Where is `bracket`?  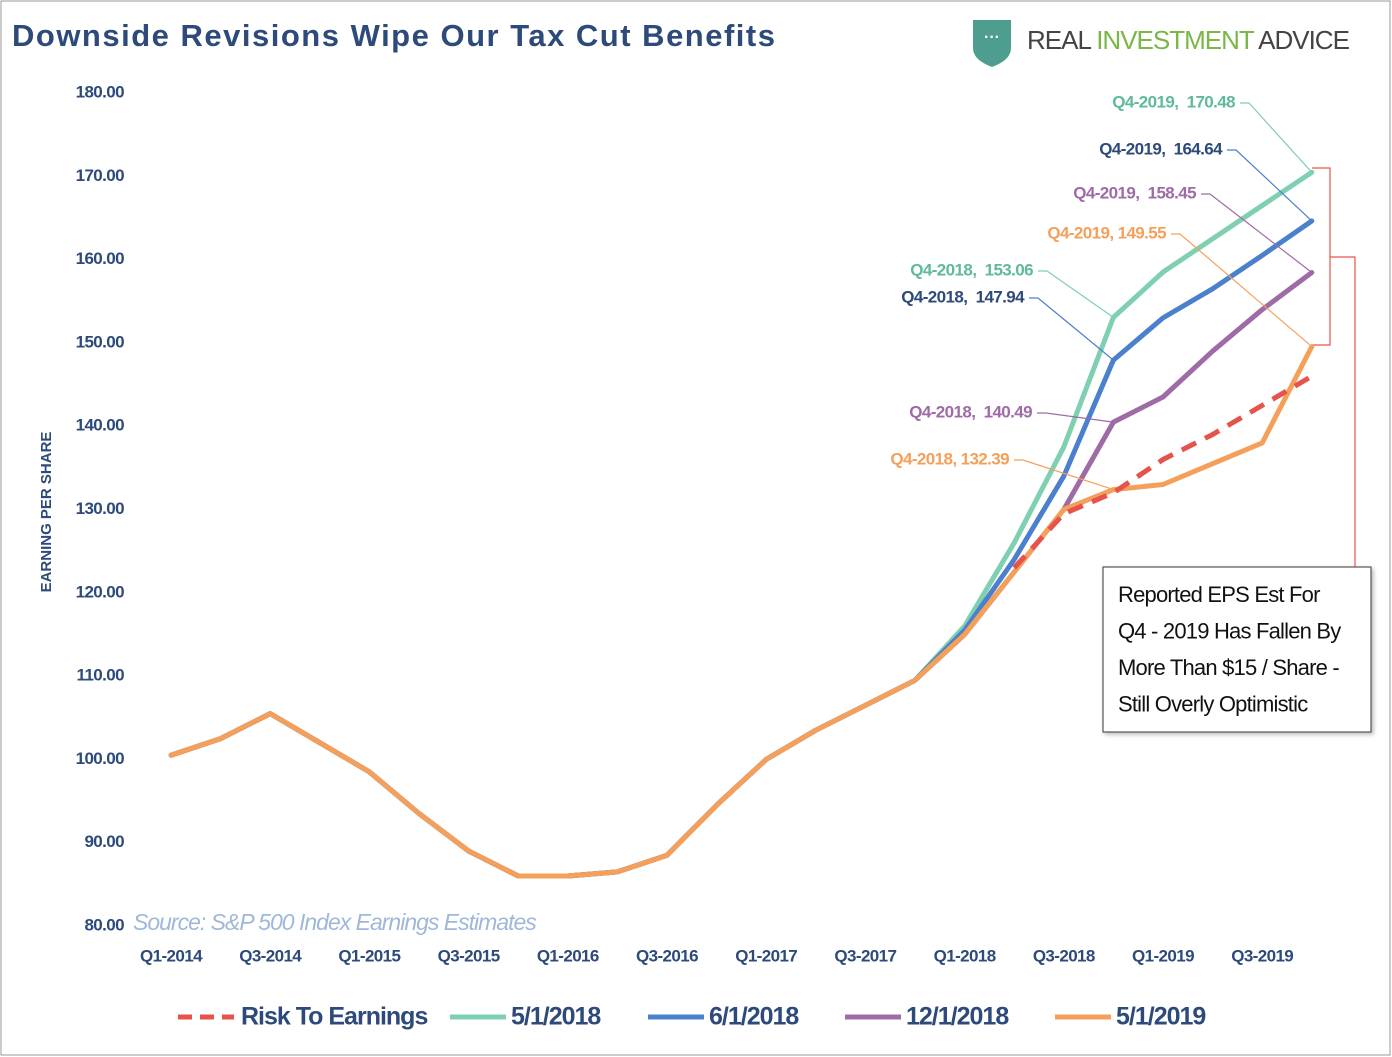
bracket is located at coordinates (1334, 367).